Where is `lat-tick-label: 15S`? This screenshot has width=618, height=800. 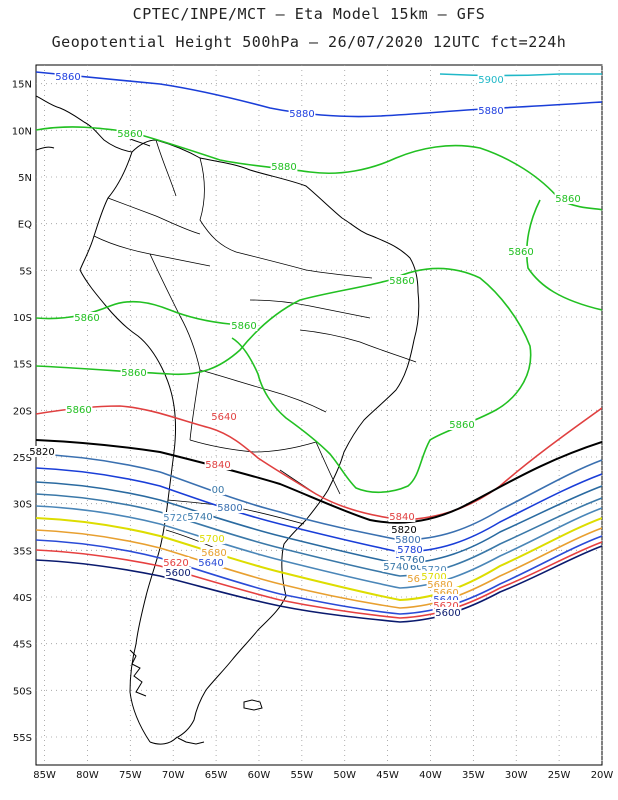 lat-tick-label: 15S is located at coordinates (22, 365).